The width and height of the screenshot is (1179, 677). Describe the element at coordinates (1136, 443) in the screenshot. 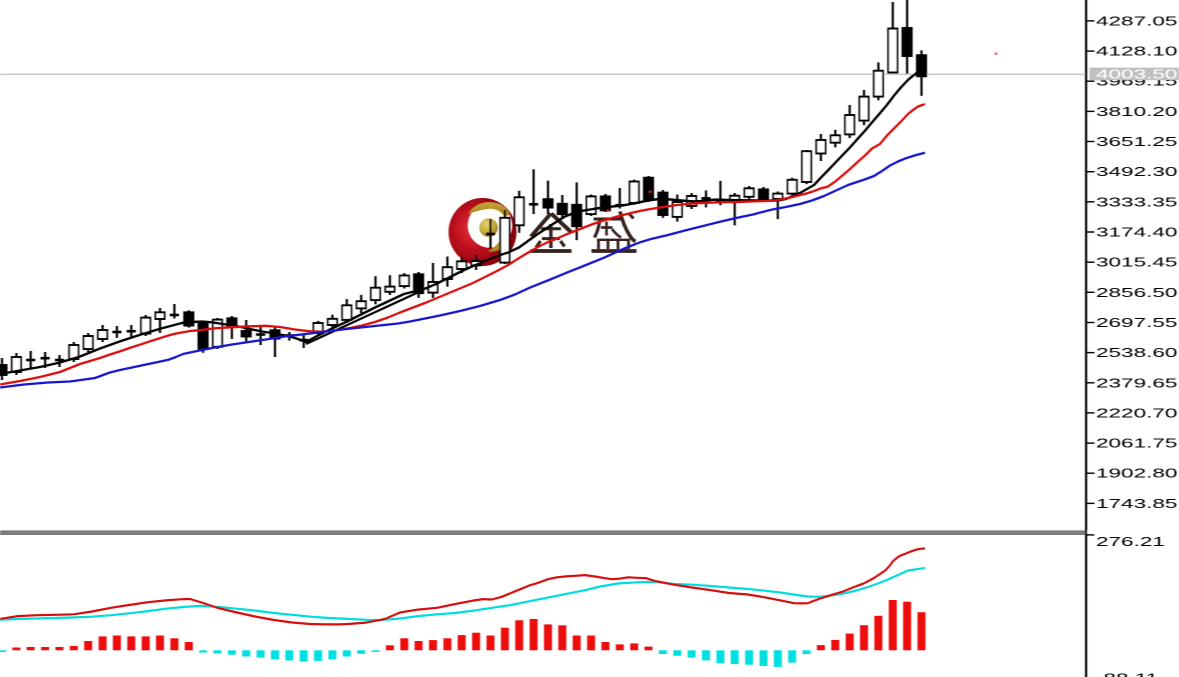

I see `svg-text: 2061.75` at that location.